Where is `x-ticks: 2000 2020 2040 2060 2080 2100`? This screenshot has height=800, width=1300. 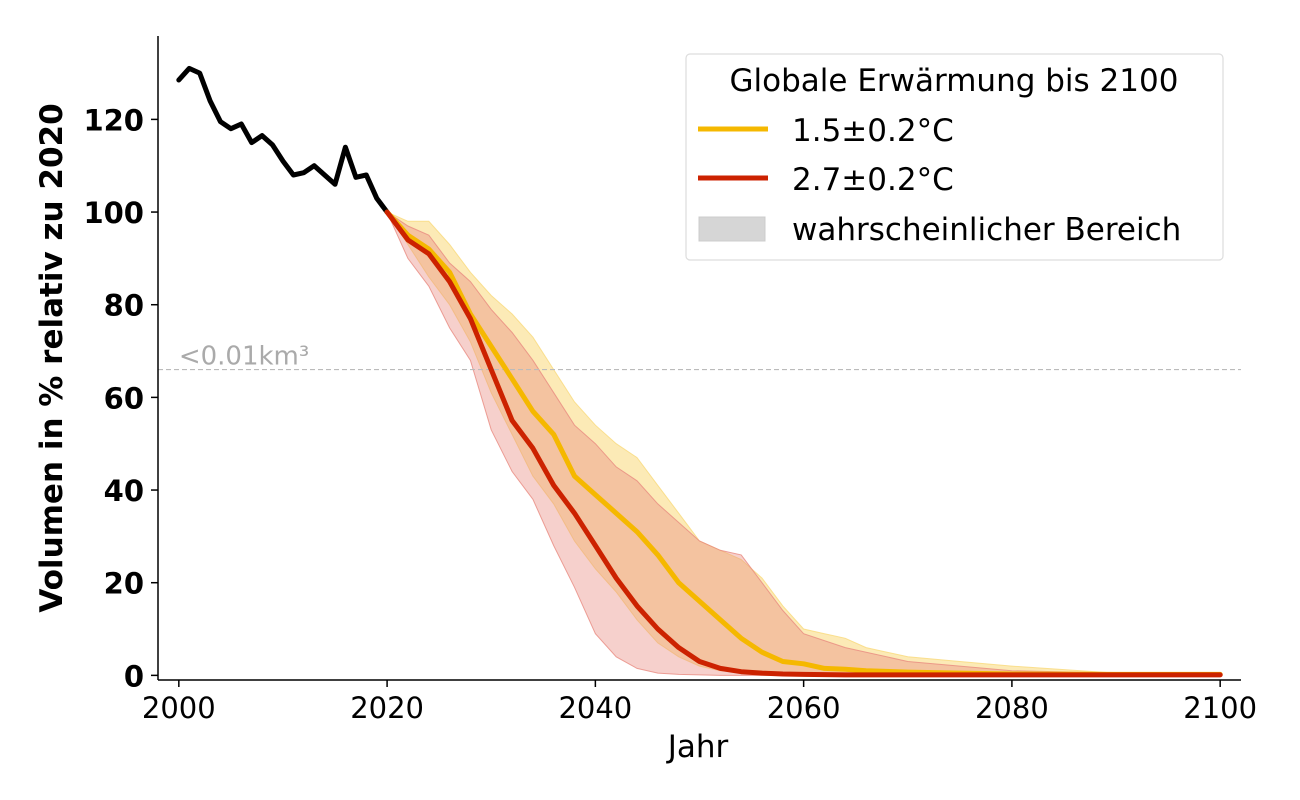 x-ticks: 2000 2020 2040 2060 2080 2100 is located at coordinates (699, 702).